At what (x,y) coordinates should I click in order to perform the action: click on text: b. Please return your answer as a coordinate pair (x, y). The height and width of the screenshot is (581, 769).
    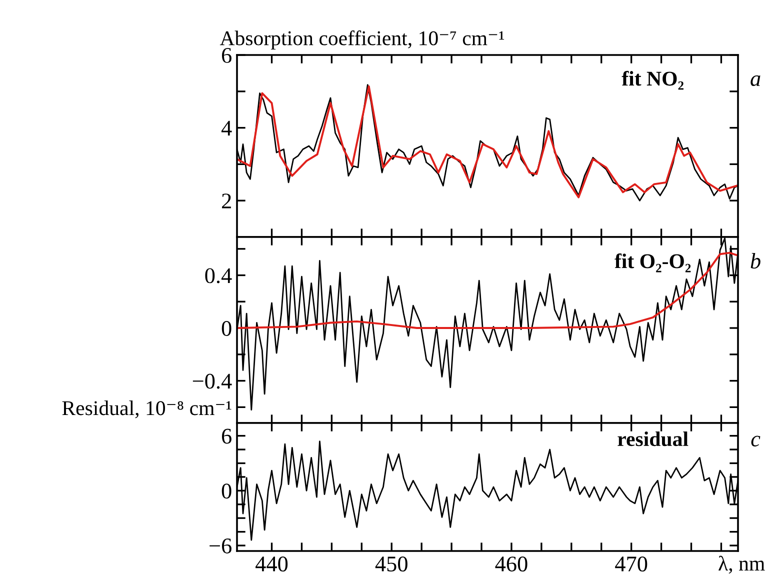
    Looking at the image, I should click on (755, 260).